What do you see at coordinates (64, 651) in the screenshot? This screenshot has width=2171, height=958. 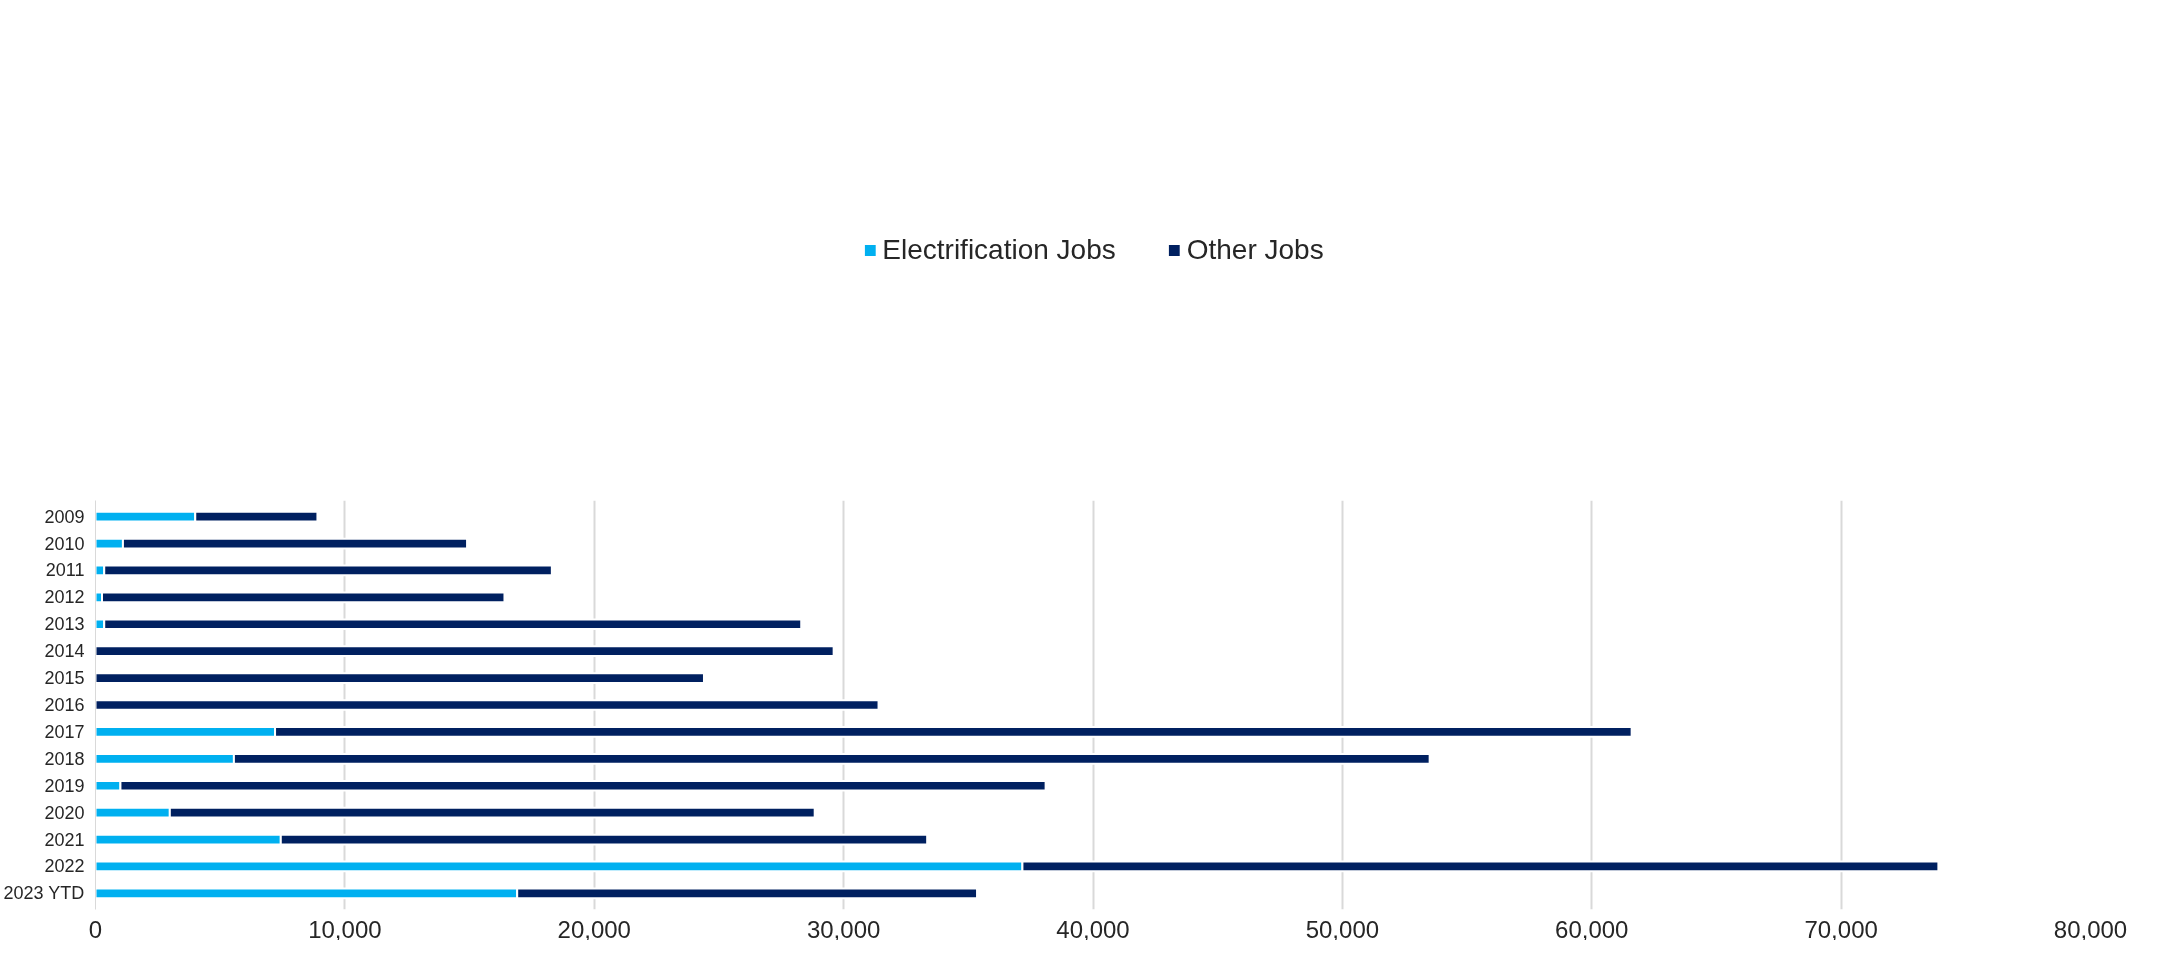 I see `y-tick-label: 2014` at bounding box center [64, 651].